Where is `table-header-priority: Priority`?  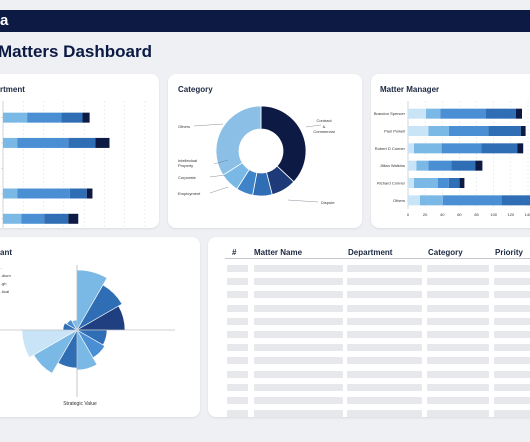 table-header-priority: Priority is located at coordinates (509, 252).